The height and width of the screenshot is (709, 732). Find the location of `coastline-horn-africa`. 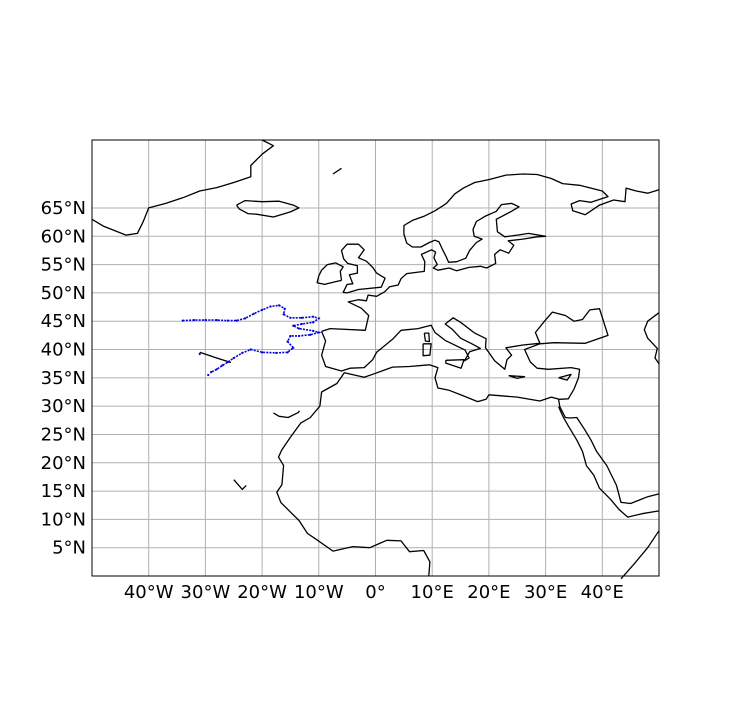

coastline-horn-africa is located at coordinates (640, 555).